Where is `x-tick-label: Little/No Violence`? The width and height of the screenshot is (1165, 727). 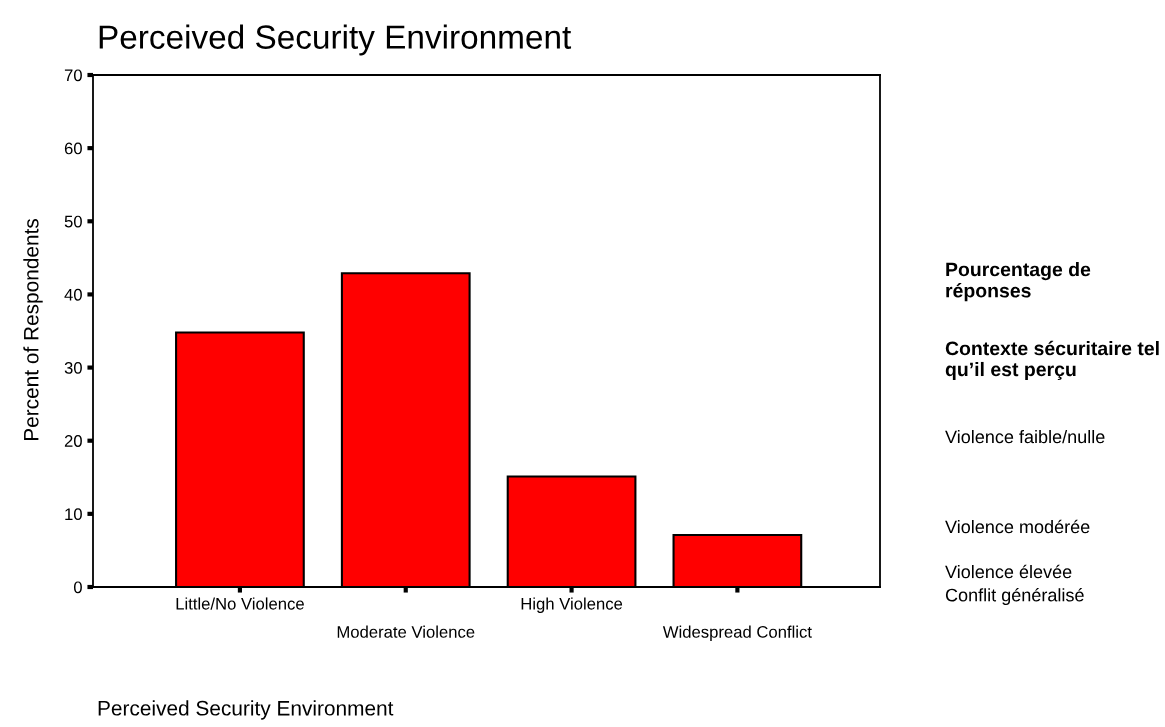
x-tick-label: Little/No Violence is located at coordinates (240, 603).